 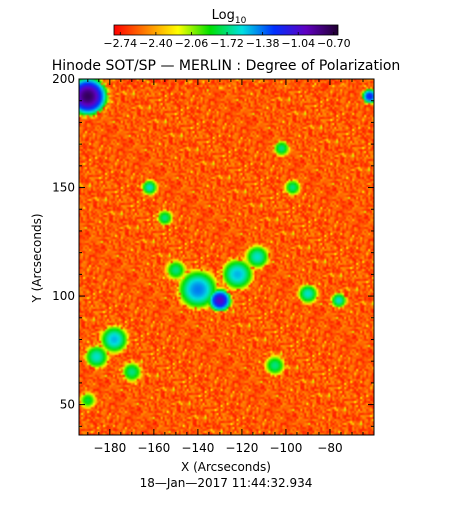 What do you see at coordinates (226, 467) in the screenshot?
I see `x-axis-label: X (Arcseconds)` at bounding box center [226, 467].